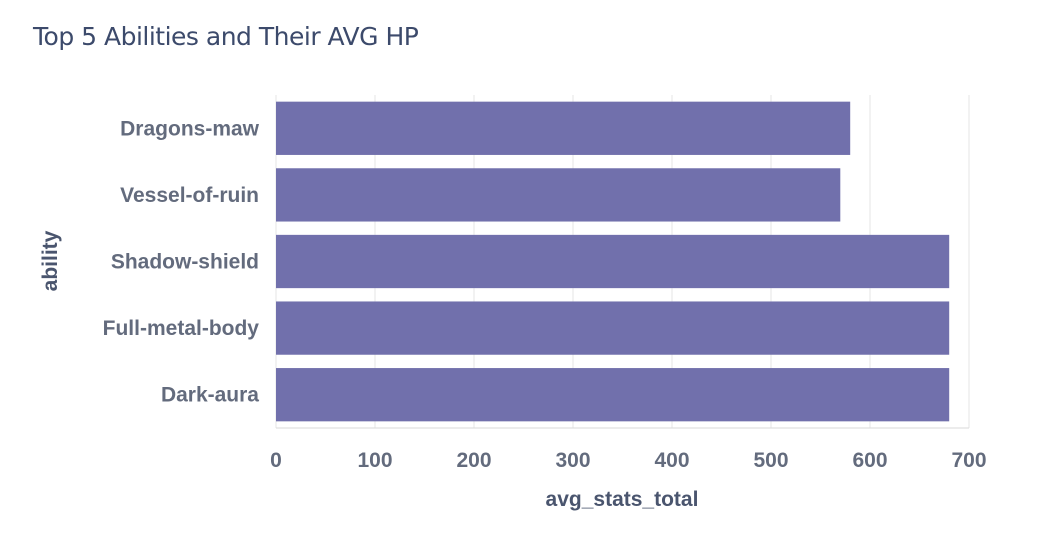 The width and height of the screenshot is (1042, 542). Describe the element at coordinates (276, 460) in the screenshot. I see `x-tick-label: 0` at that location.